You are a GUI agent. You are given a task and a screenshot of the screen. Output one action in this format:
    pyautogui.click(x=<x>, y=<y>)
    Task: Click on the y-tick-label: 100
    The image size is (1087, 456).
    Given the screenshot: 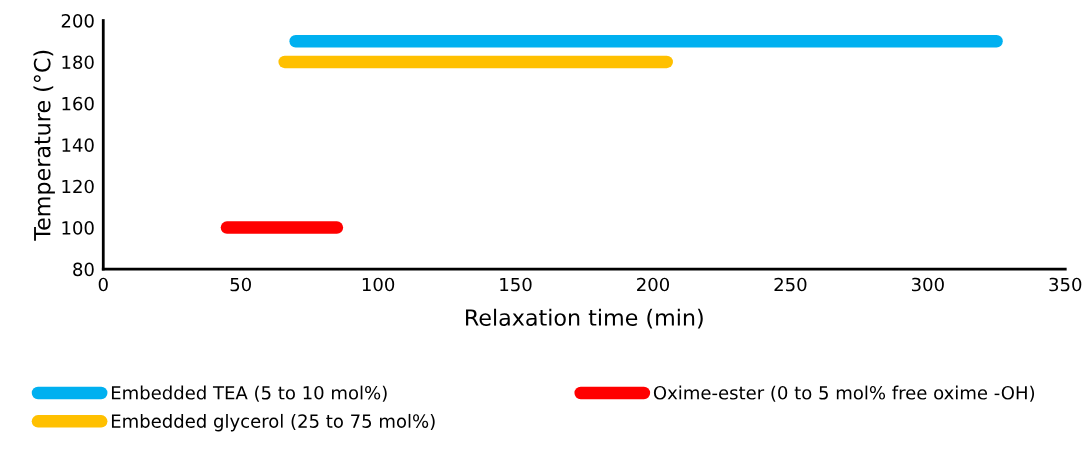 What is the action you would take?
    pyautogui.click(x=78, y=228)
    